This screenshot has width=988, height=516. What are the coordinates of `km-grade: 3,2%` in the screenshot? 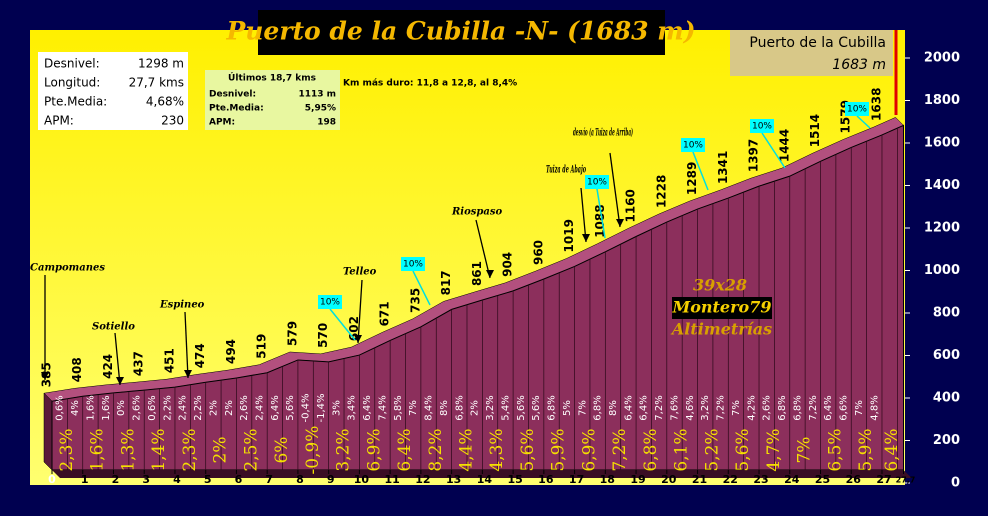 It's located at (344, 449).